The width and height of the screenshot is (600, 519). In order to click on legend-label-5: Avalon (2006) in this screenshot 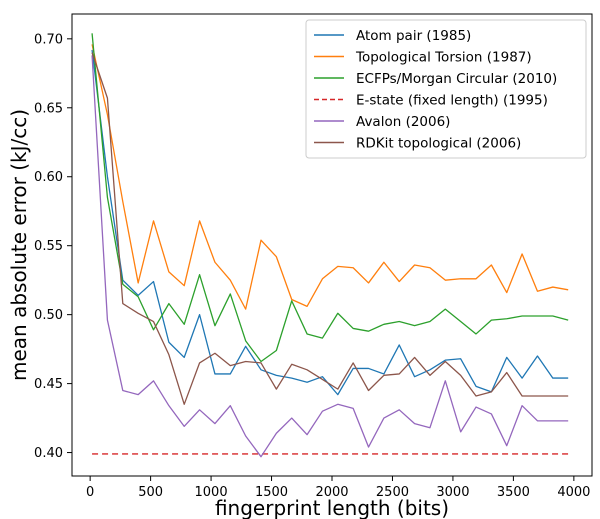, I will do `click(403, 122)`.